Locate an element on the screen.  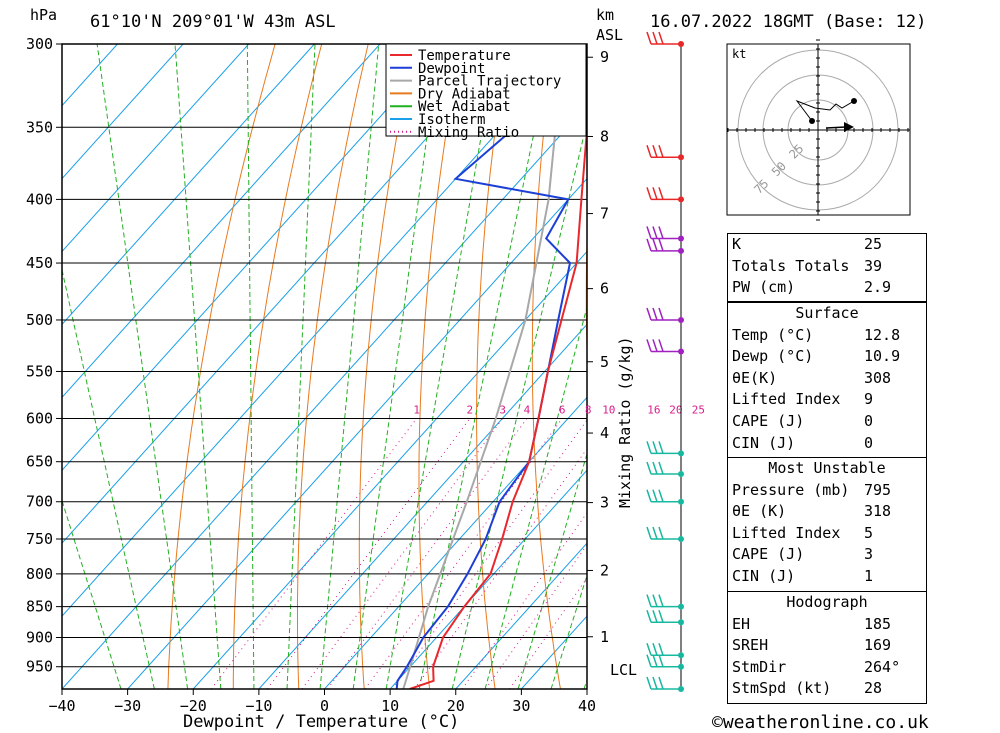
dry-adiabat-line is located at coordinates (333, 366).